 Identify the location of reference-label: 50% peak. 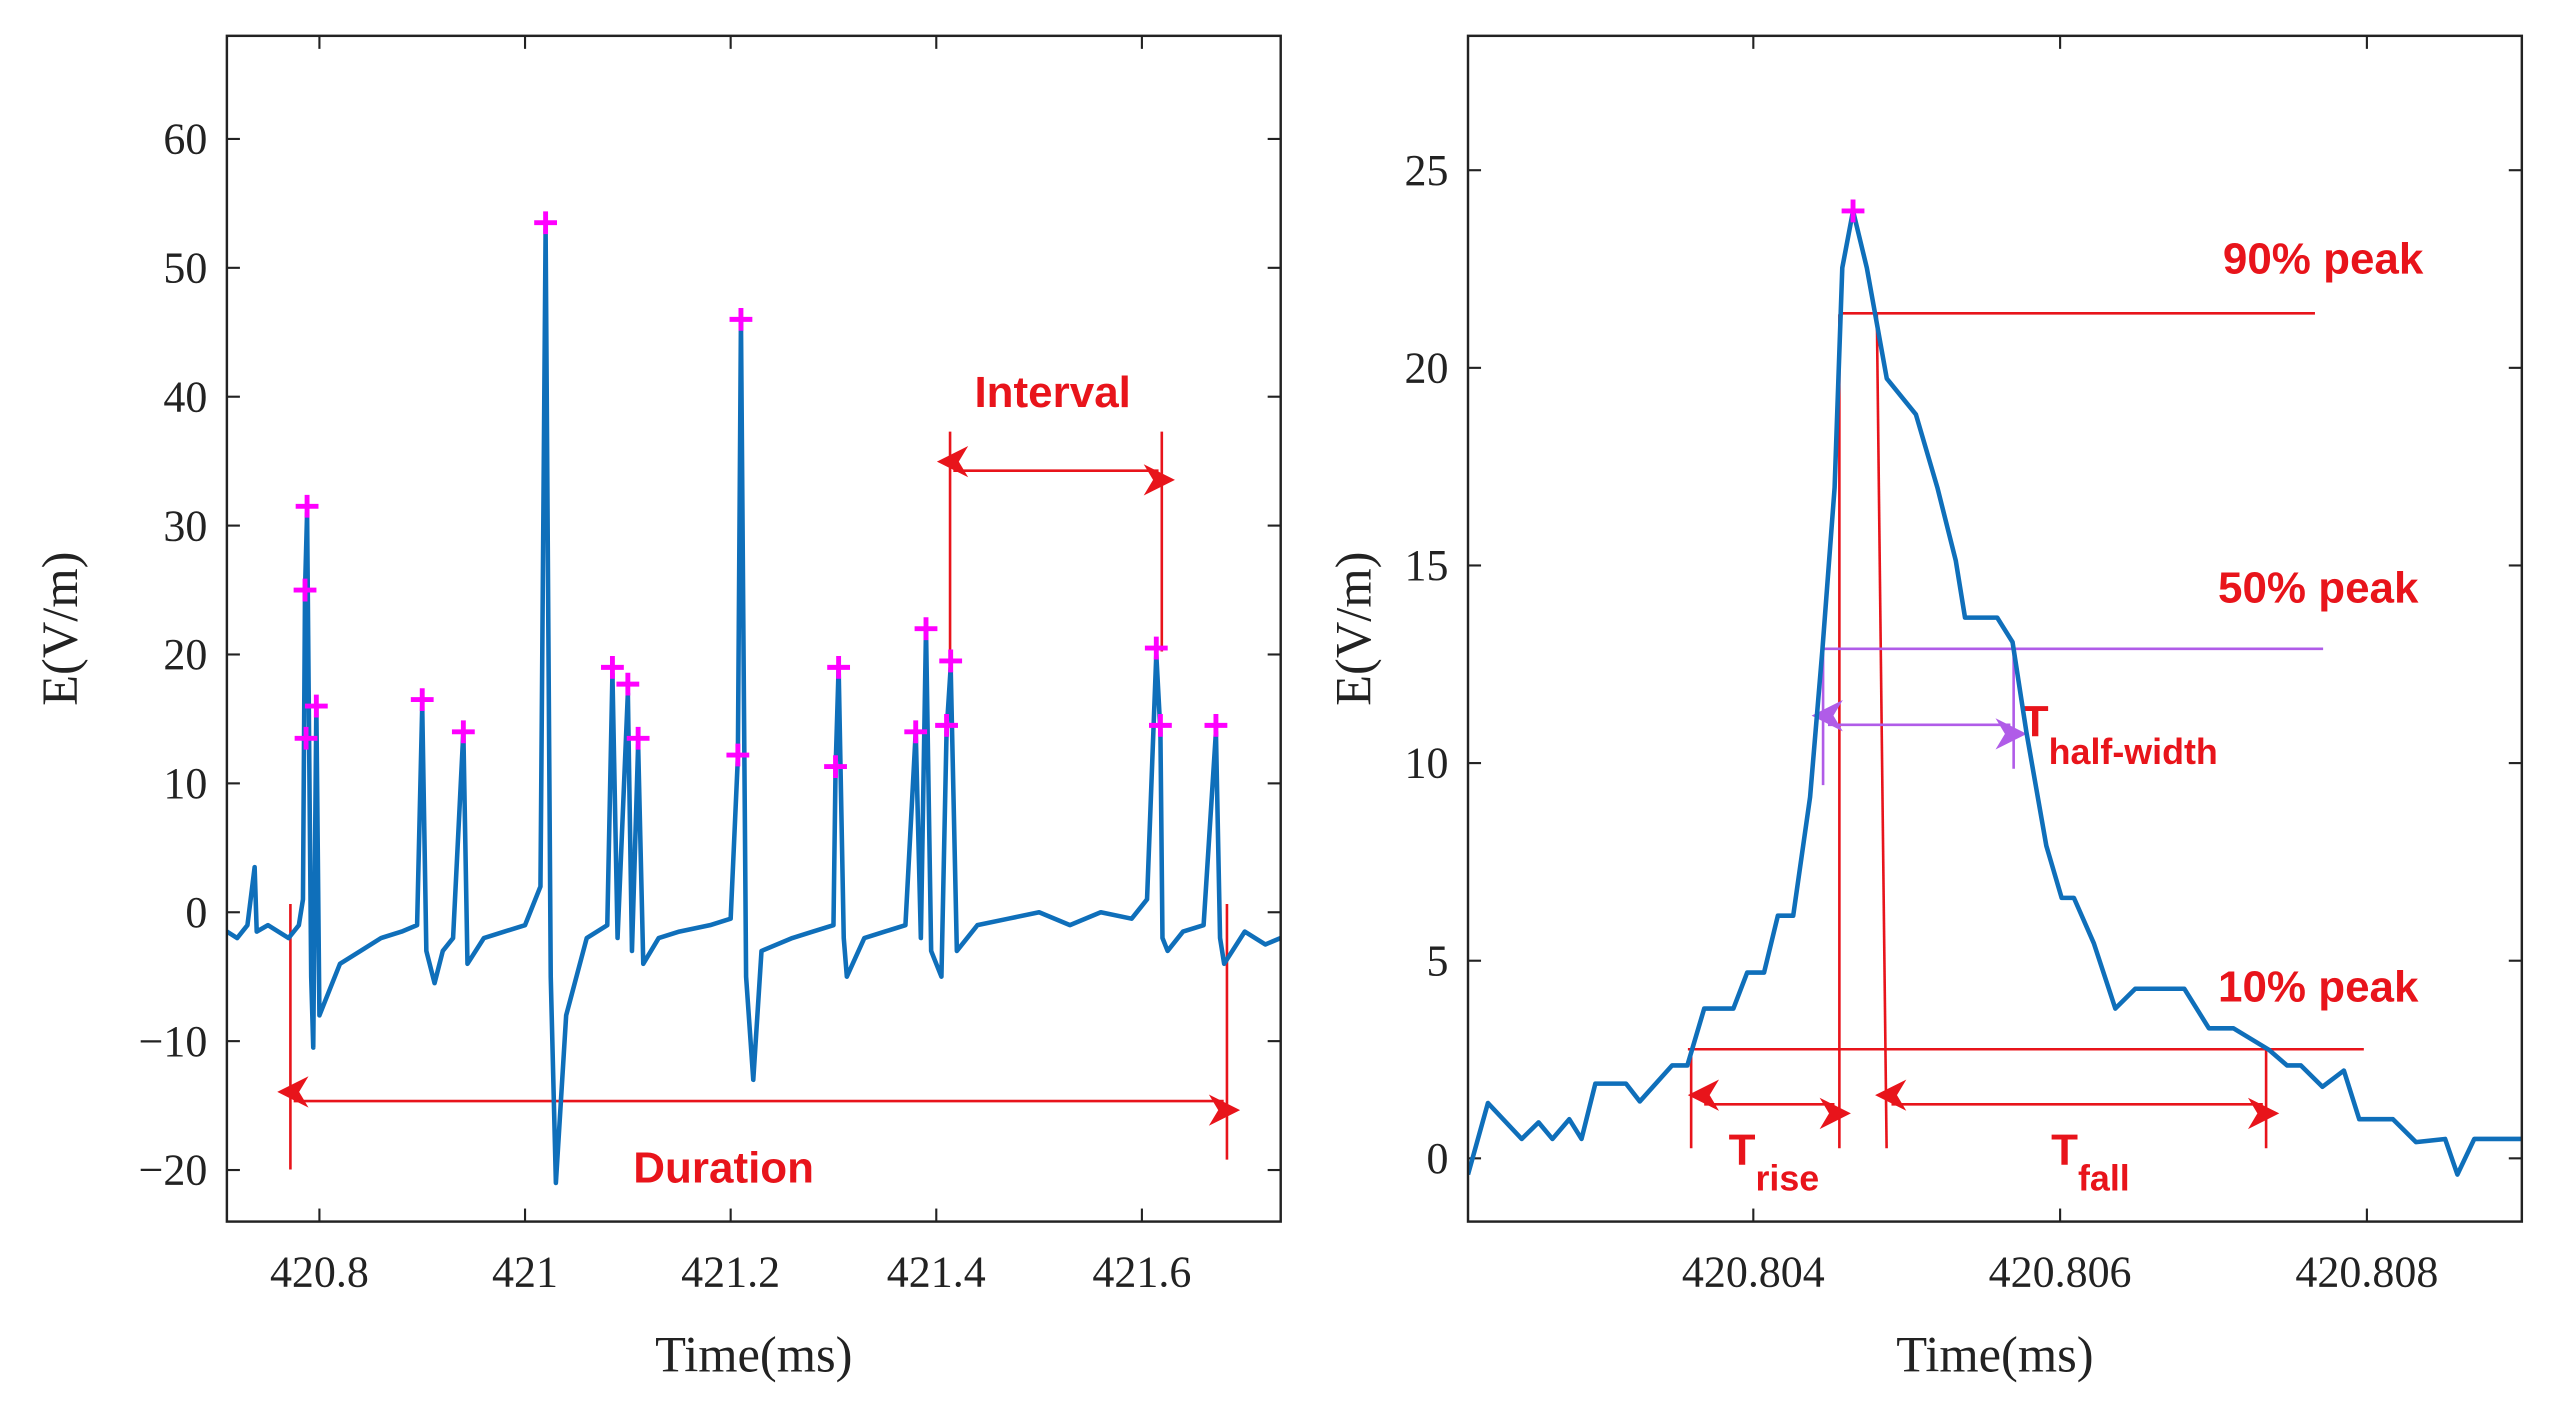
(2318, 588).